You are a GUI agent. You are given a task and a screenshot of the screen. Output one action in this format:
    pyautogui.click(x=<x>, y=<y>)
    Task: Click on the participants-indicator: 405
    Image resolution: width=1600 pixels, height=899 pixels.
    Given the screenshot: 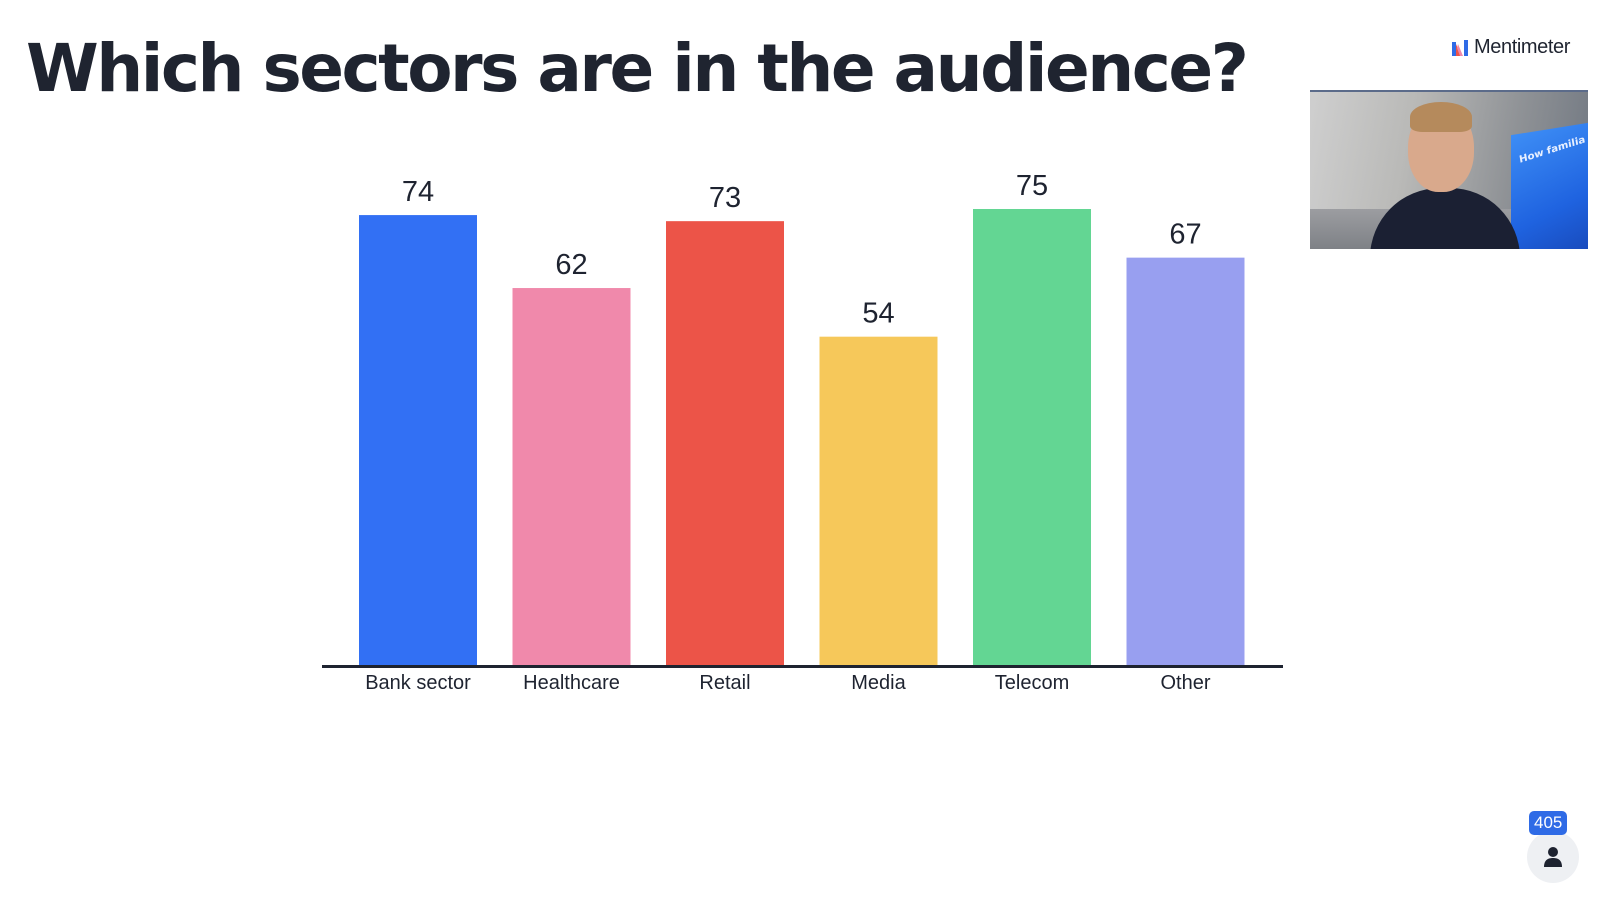 What is the action you would take?
    pyautogui.click(x=1554, y=847)
    